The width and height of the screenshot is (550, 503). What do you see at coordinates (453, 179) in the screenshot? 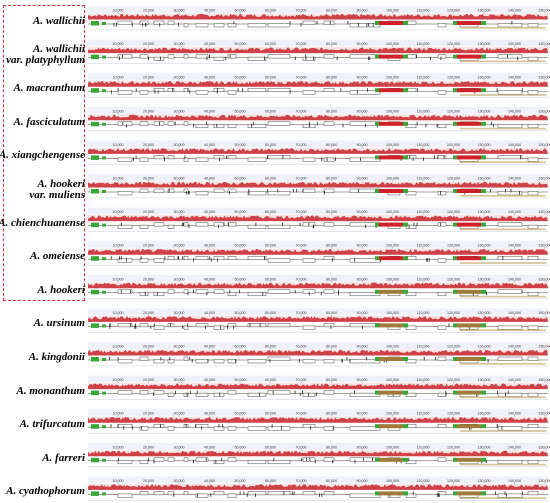
I see `scale-tick-label: 120,000` at bounding box center [453, 179].